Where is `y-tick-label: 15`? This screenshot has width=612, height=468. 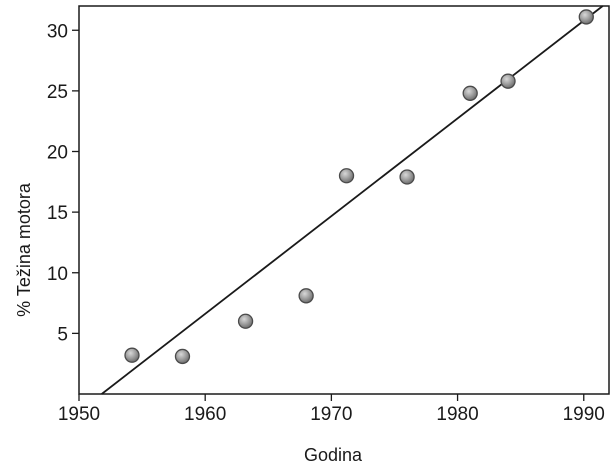
y-tick-label: 15 is located at coordinates (57, 213).